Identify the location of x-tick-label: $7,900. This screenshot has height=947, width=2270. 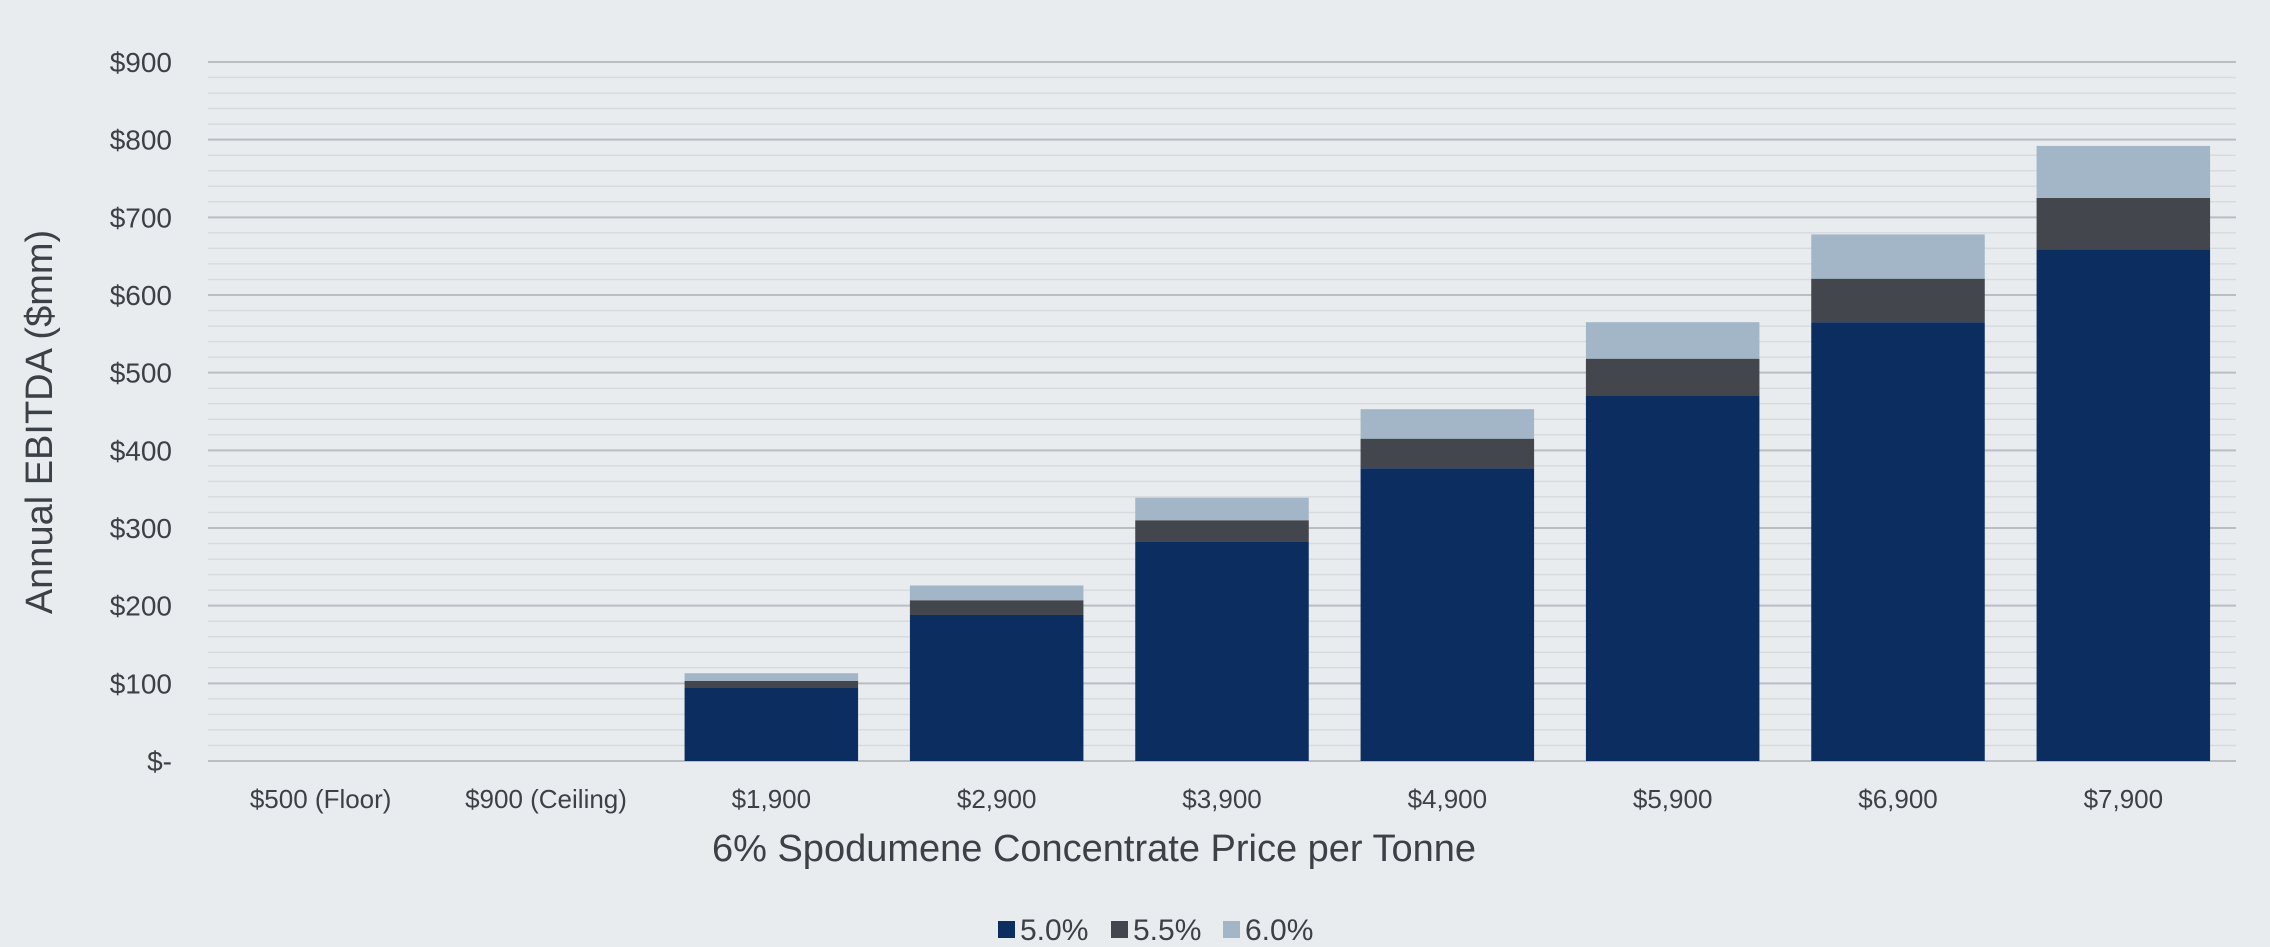
(2124, 799).